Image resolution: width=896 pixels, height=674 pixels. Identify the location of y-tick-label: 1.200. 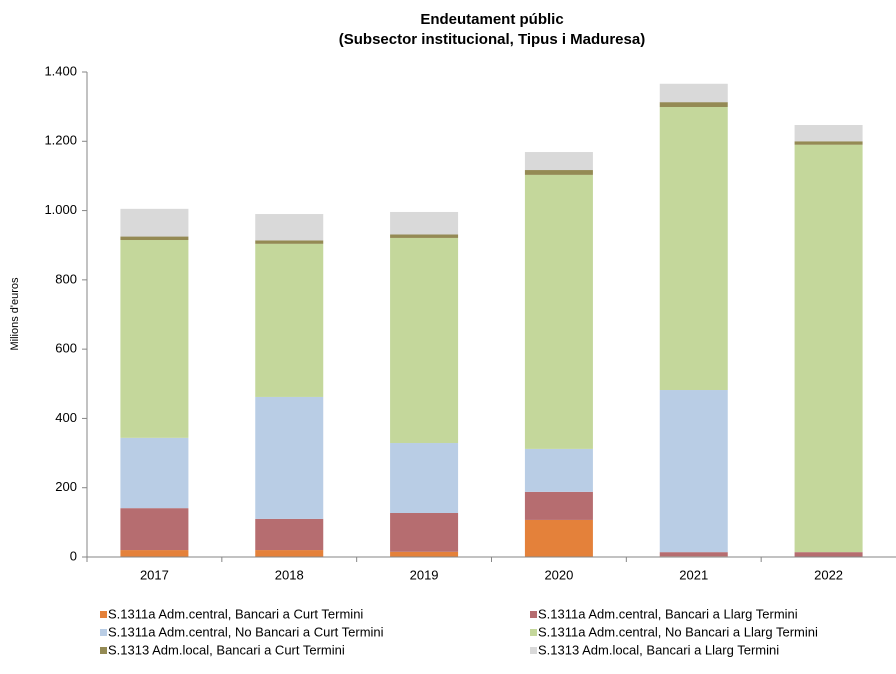
(60, 140).